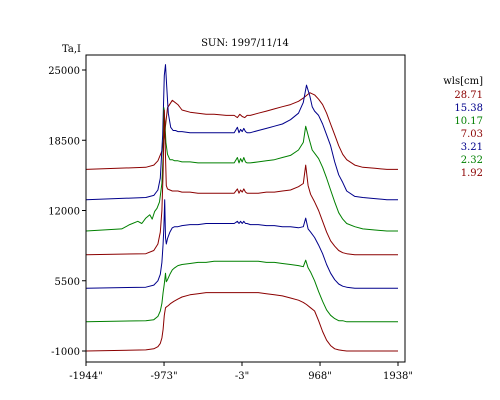 This screenshot has height=400, width=500. I want to click on chart-title: SUN: 1997/11/14, so click(245, 43).